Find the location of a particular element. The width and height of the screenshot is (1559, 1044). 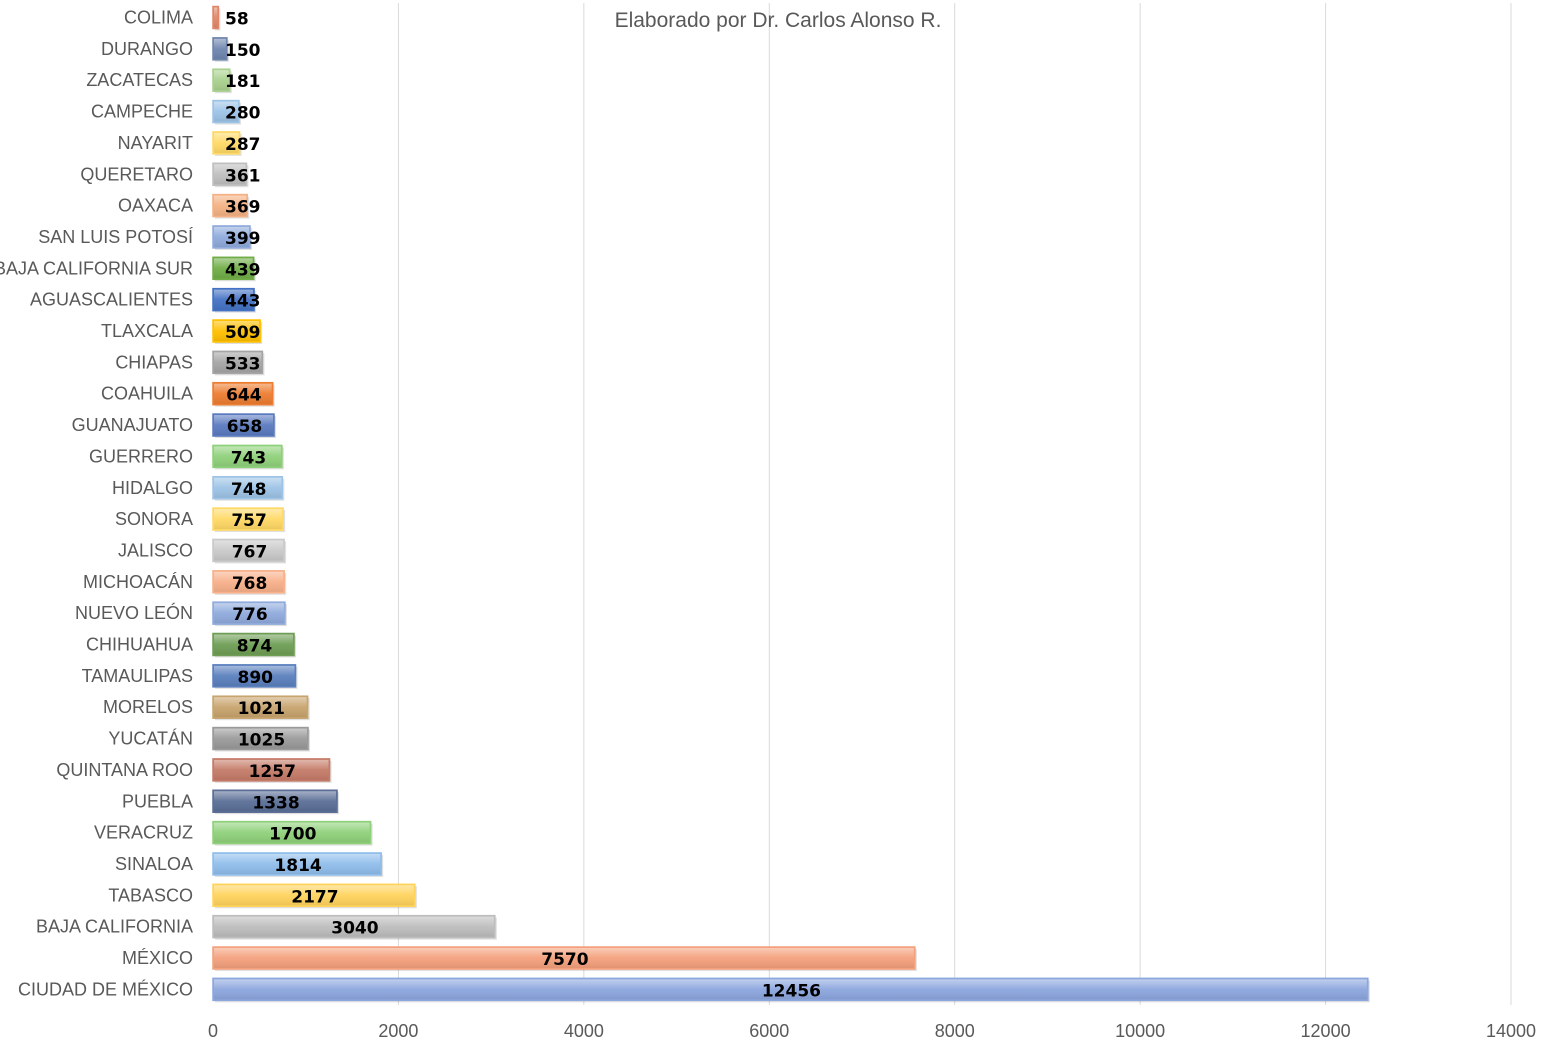

value-label: 890 is located at coordinates (256, 678).